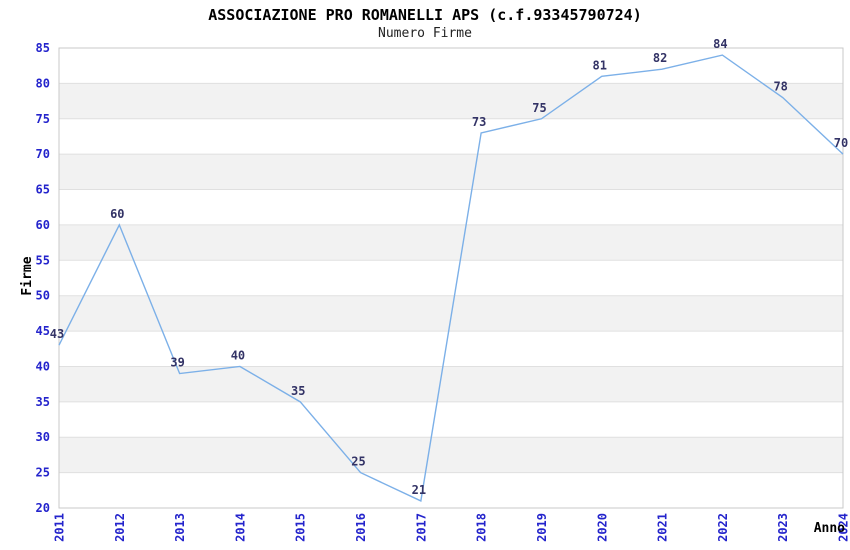  I want to click on data-label: 35, so click(298, 391).